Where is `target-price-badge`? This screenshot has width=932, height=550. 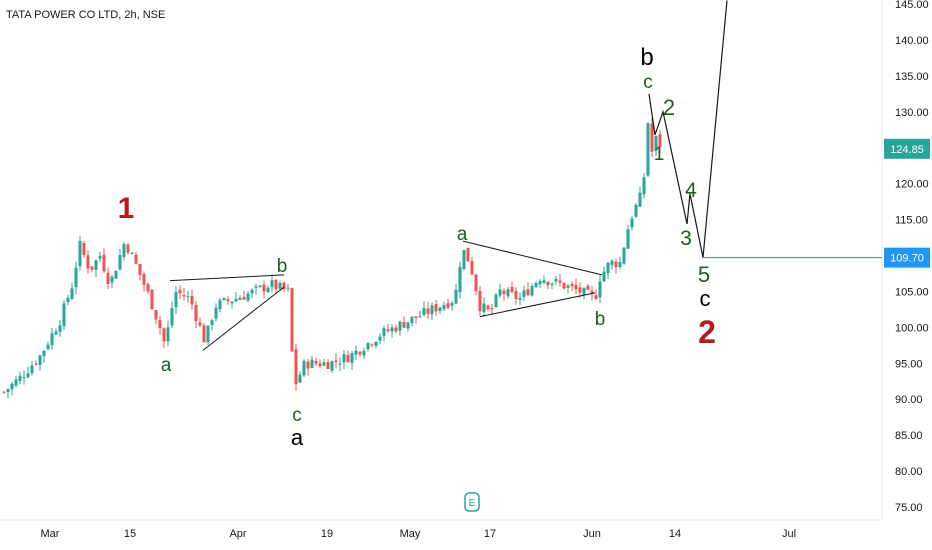
target-price-badge is located at coordinates (907, 257).